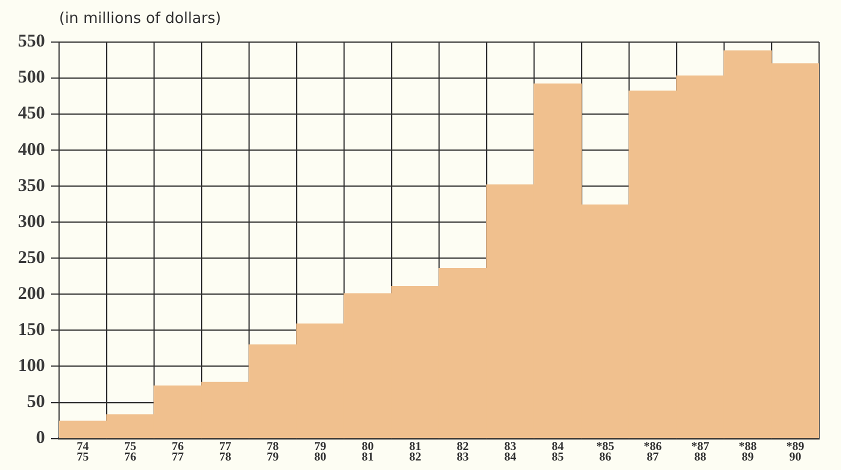 Image resolution: width=841 pixels, height=470 pixels. Describe the element at coordinates (31, 76) in the screenshot. I see `y-tick-label: 500` at that location.